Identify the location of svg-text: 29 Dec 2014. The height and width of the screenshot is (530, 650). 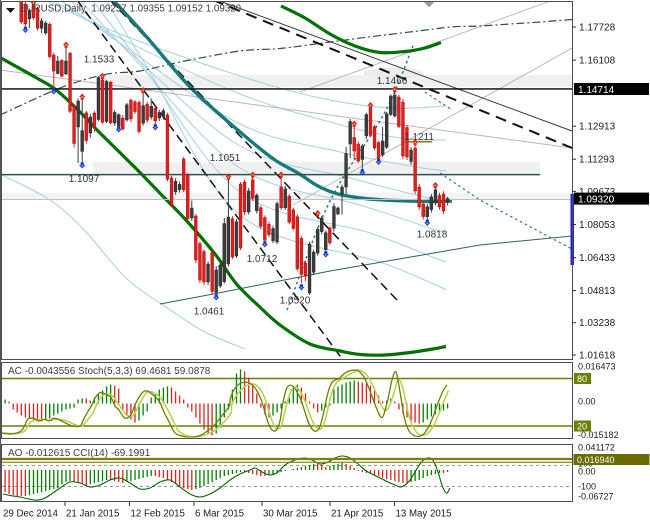
(31, 514).